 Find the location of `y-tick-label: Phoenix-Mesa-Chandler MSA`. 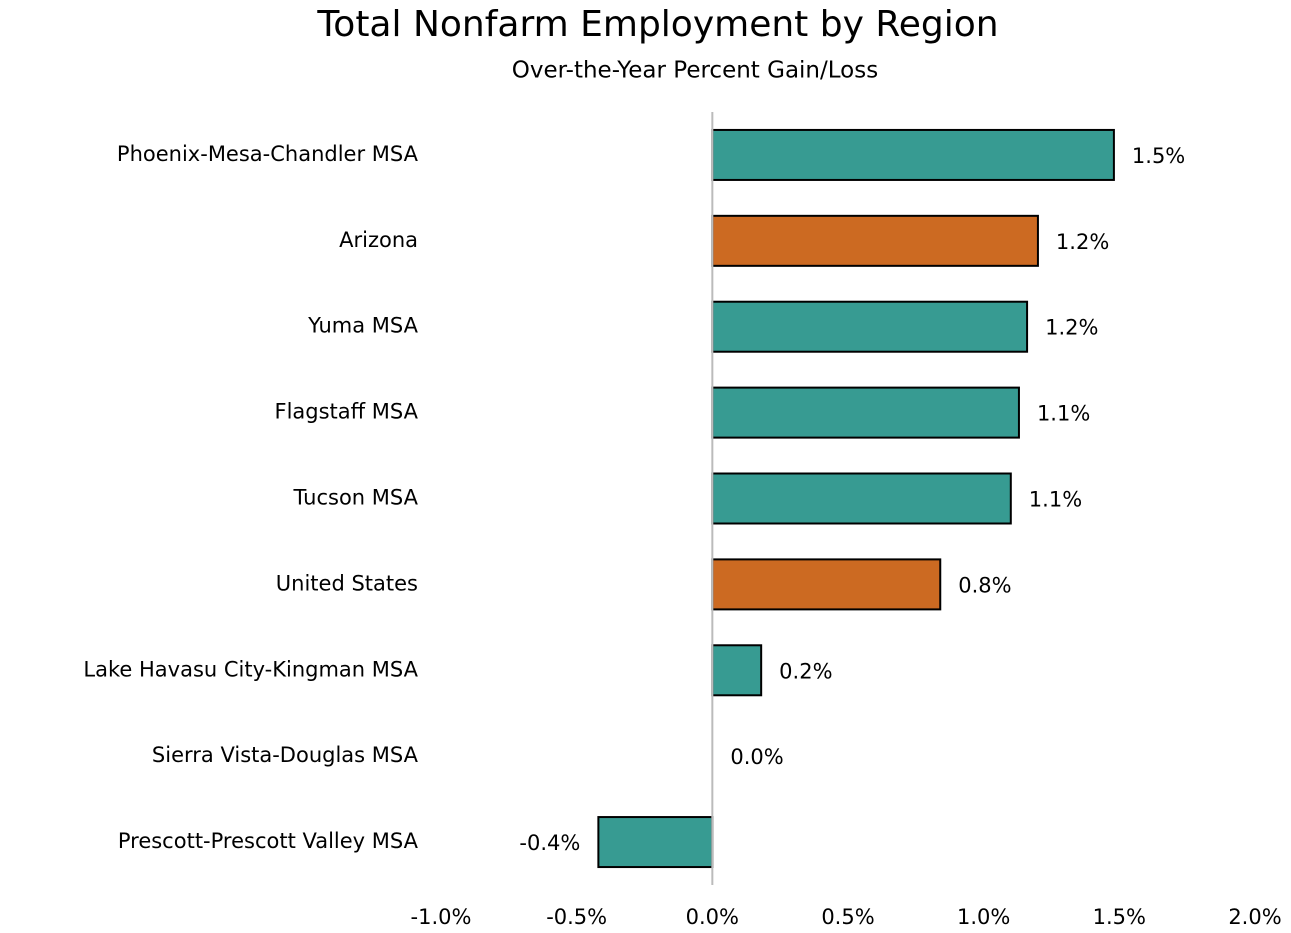

y-tick-label: Phoenix-Mesa-Chandler MSA is located at coordinates (268, 154).